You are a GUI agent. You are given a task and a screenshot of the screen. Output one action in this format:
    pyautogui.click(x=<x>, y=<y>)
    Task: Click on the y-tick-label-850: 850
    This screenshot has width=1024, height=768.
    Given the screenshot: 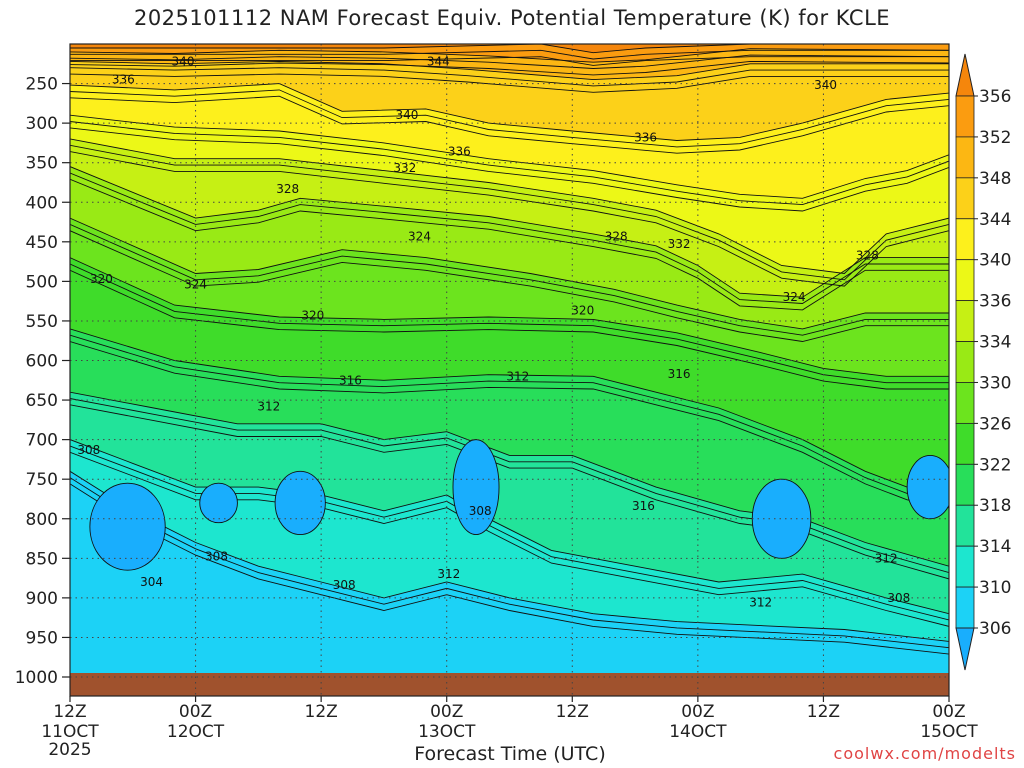 What is the action you would take?
    pyautogui.click(x=42, y=559)
    